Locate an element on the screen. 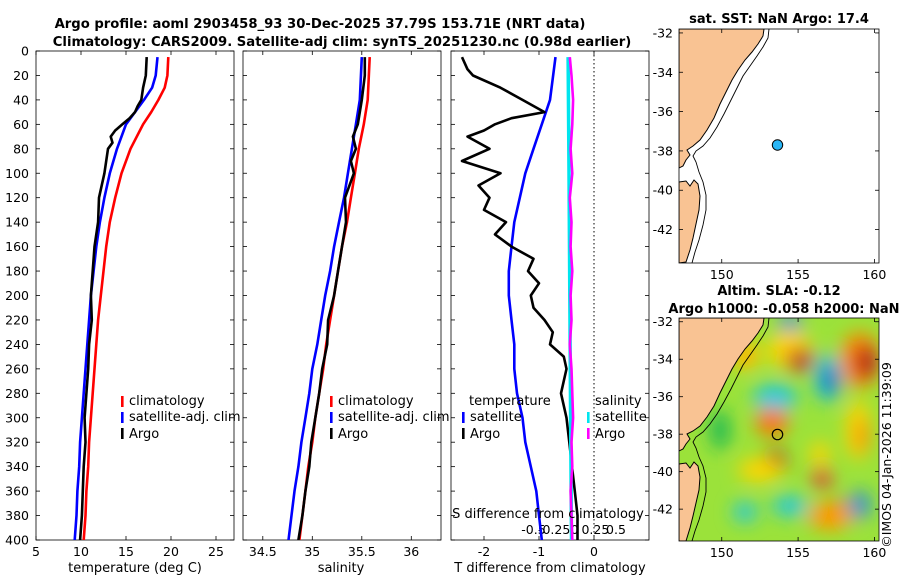  x-tick-label: 36 is located at coordinates (411, 551).